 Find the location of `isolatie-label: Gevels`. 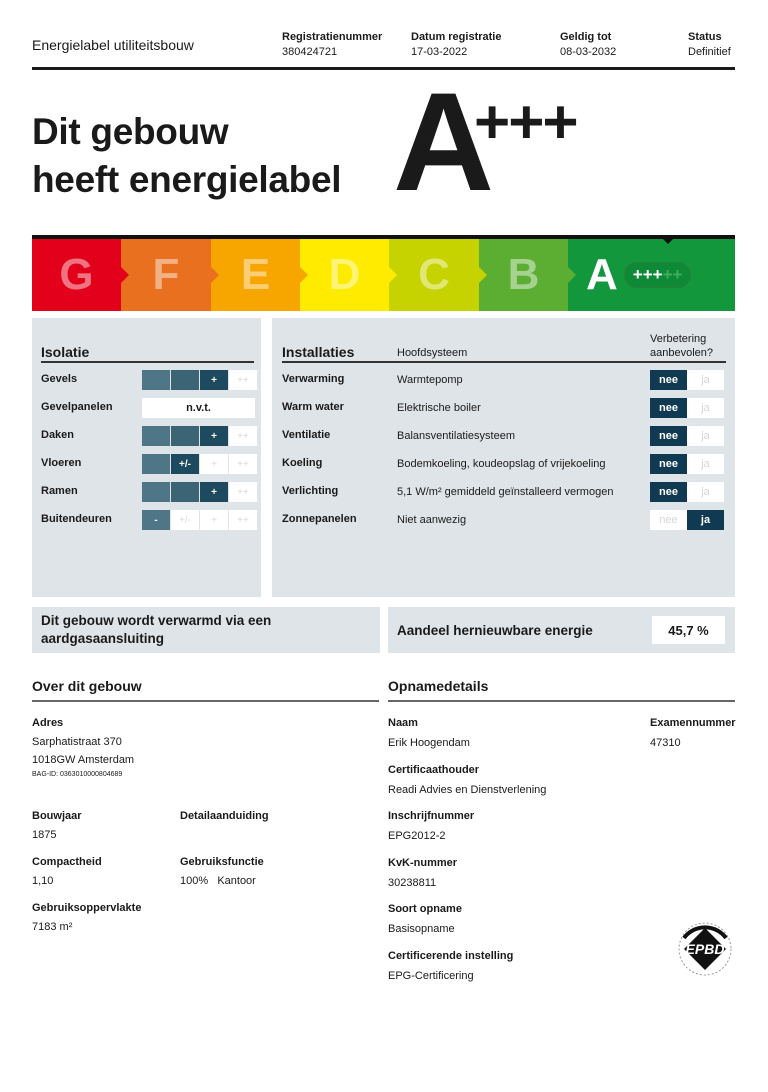

isolatie-label: Gevels is located at coordinates (59, 379).